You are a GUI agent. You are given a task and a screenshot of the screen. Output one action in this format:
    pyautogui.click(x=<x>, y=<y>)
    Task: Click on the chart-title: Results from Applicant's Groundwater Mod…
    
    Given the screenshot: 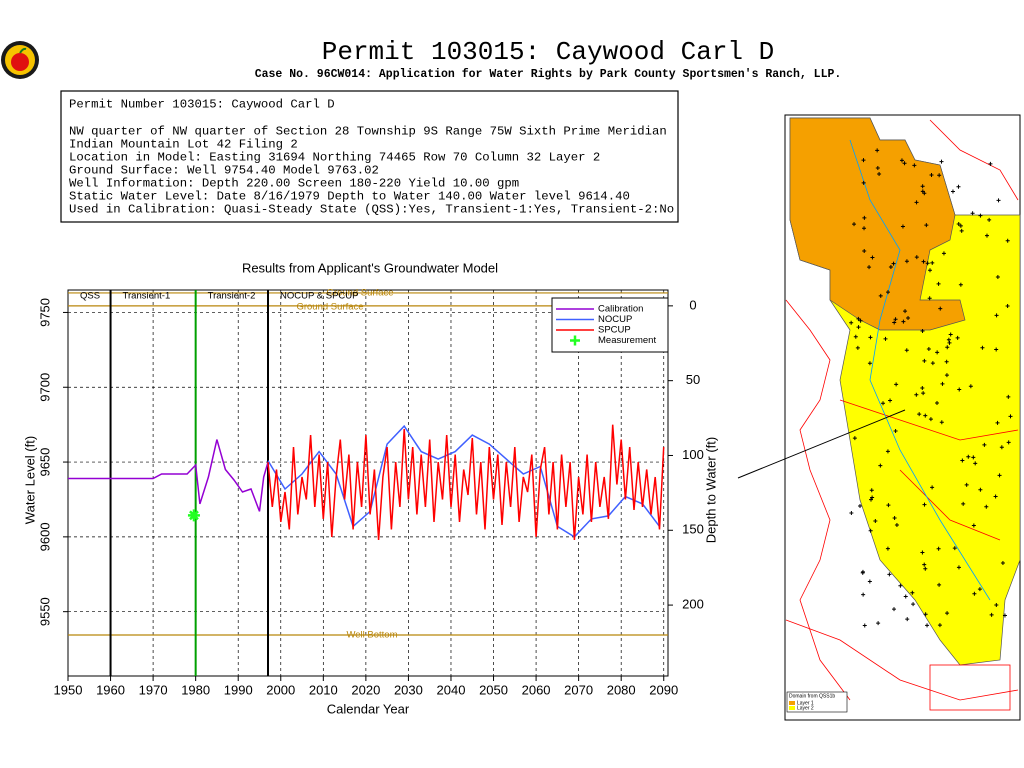 What is the action you would take?
    pyautogui.click(x=370, y=267)
    